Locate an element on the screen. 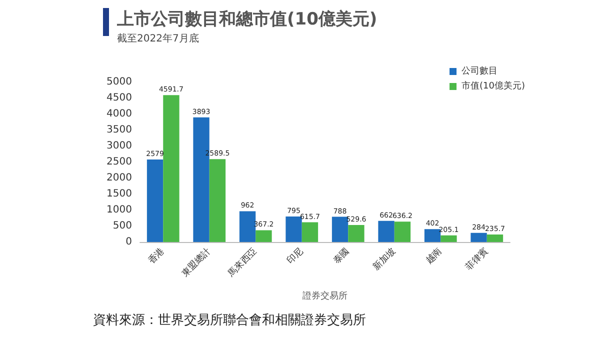 The width and height of the screenshot is (600, 340). x-tick-label: 菲律賓 is located at coordinates (477, 259).